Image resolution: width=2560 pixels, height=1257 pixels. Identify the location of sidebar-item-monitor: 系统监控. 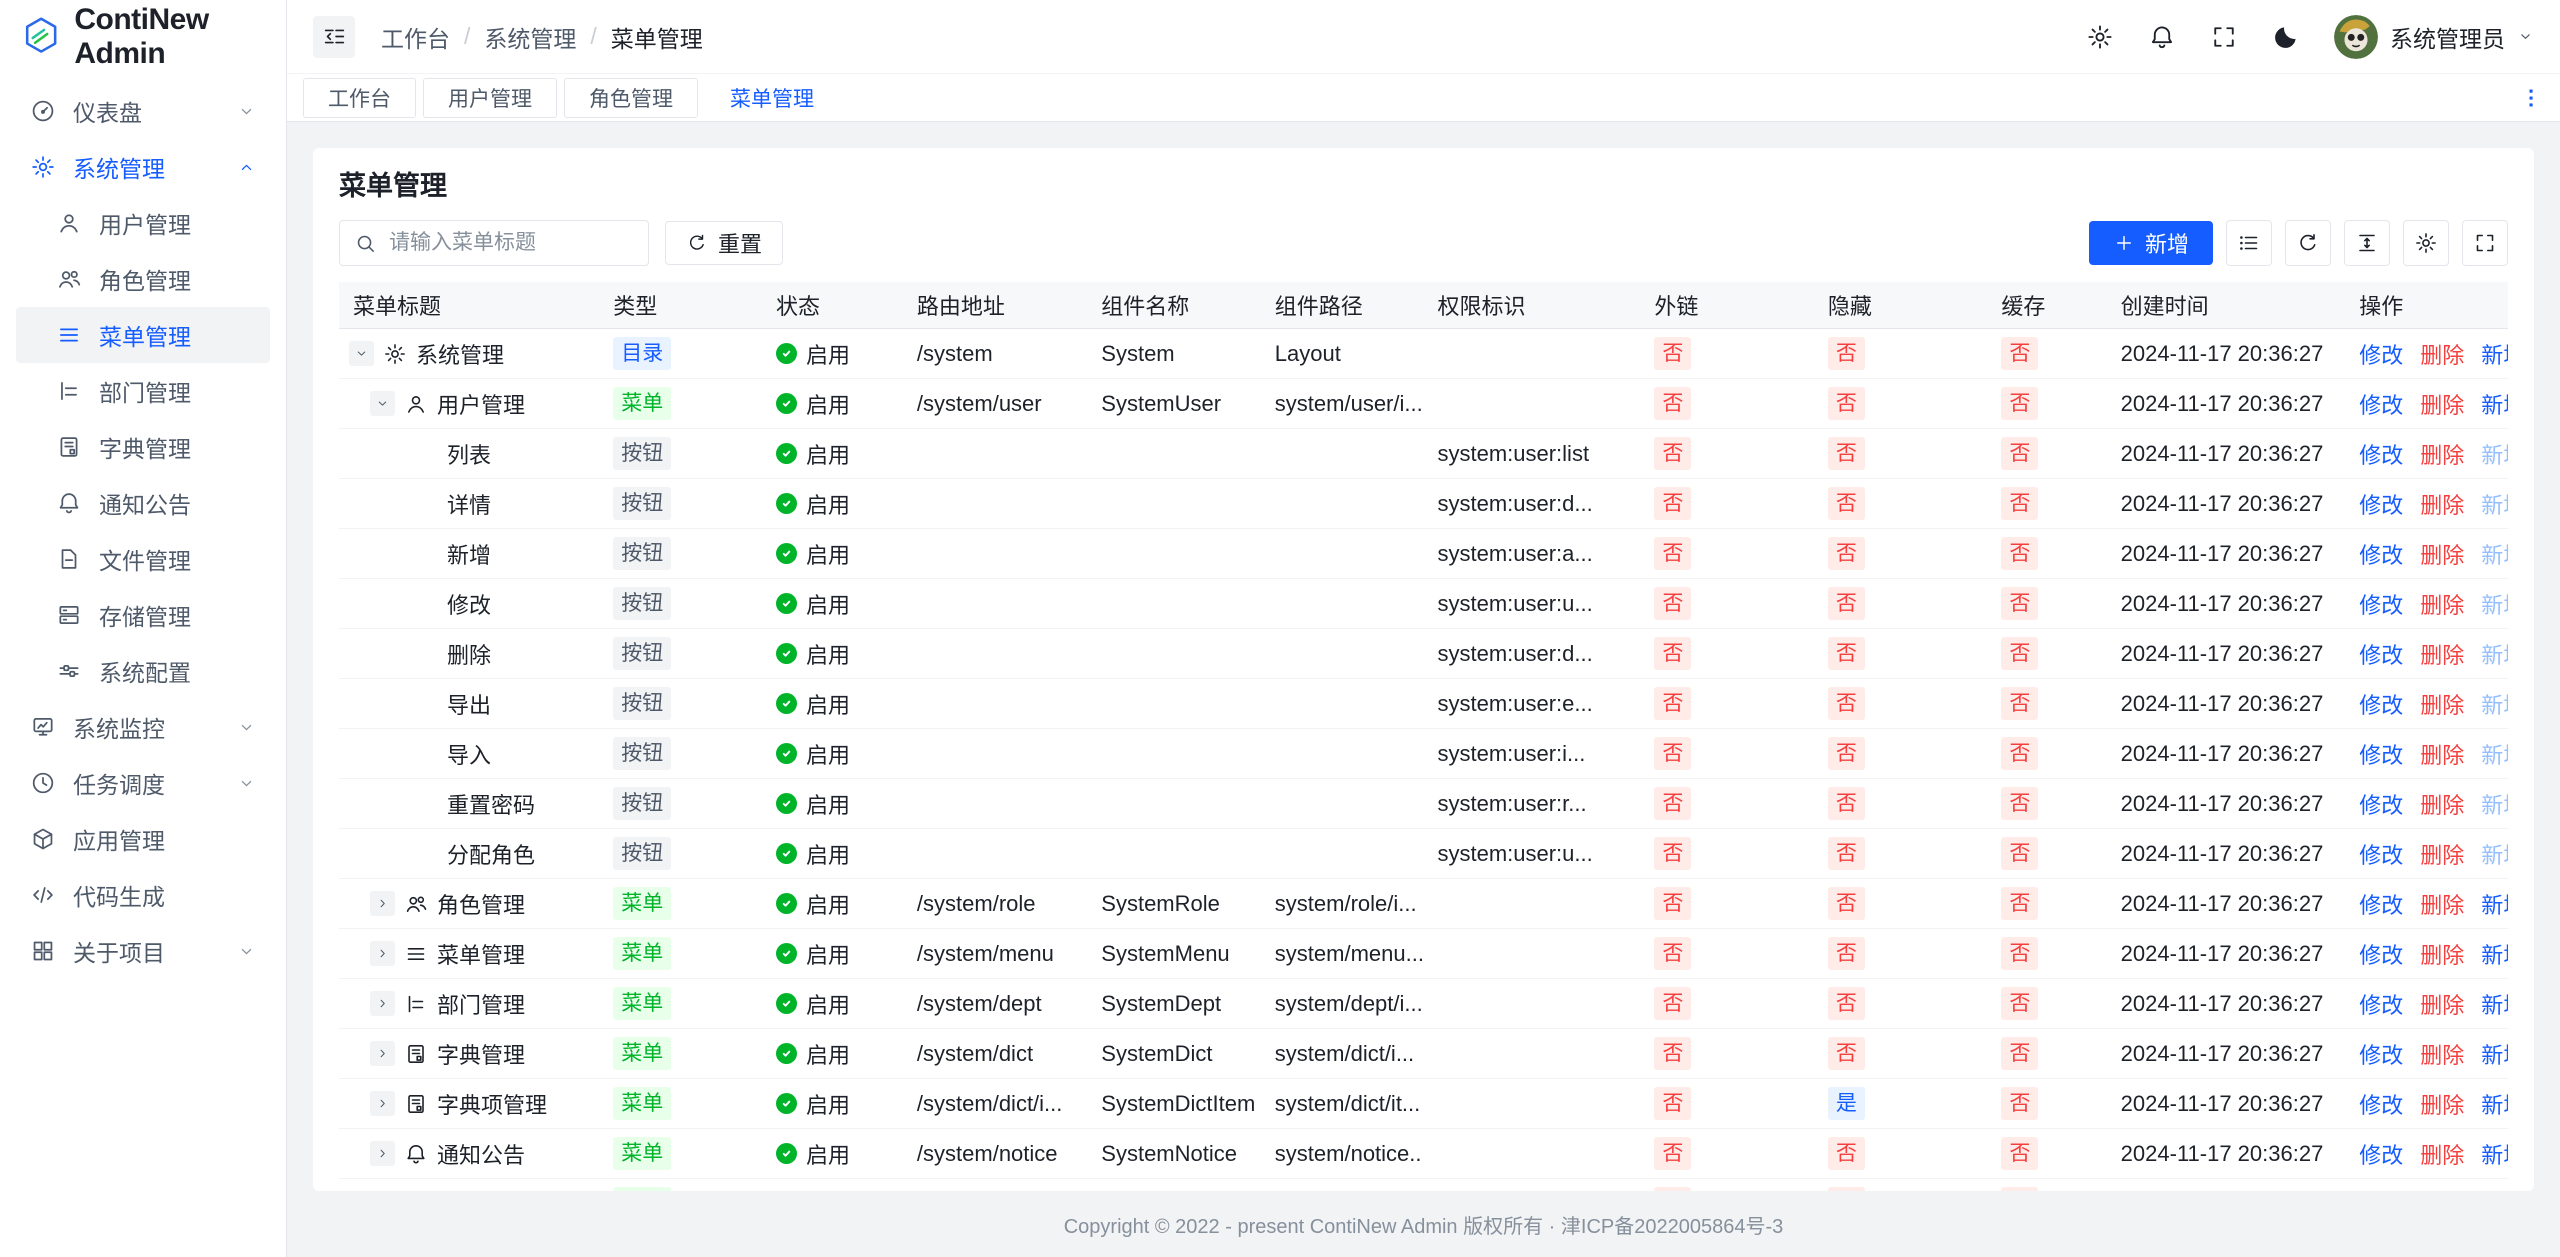
(143, 727).